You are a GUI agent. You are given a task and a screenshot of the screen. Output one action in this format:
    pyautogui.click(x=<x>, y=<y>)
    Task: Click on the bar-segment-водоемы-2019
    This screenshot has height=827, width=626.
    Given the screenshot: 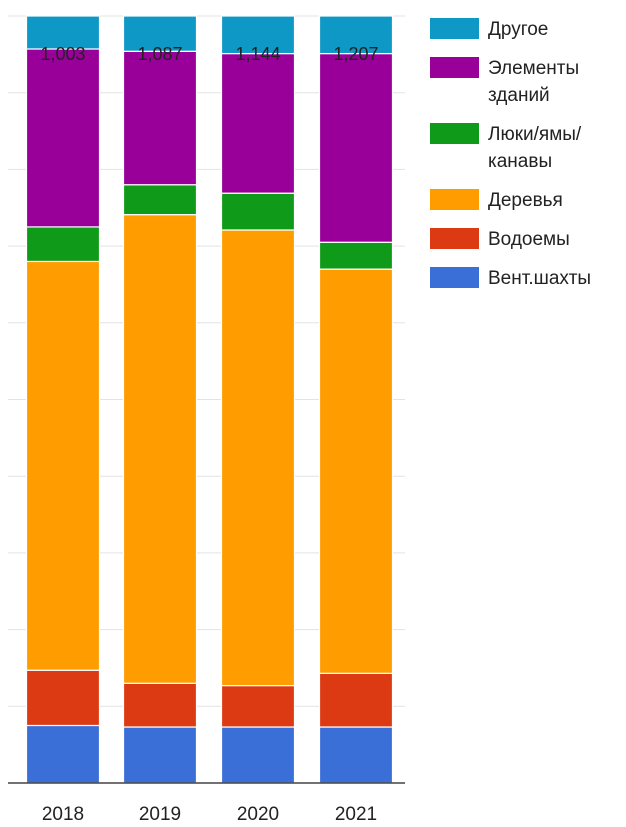 What is the action you would take?
    pyautogui.click(x=160, y=705)
    